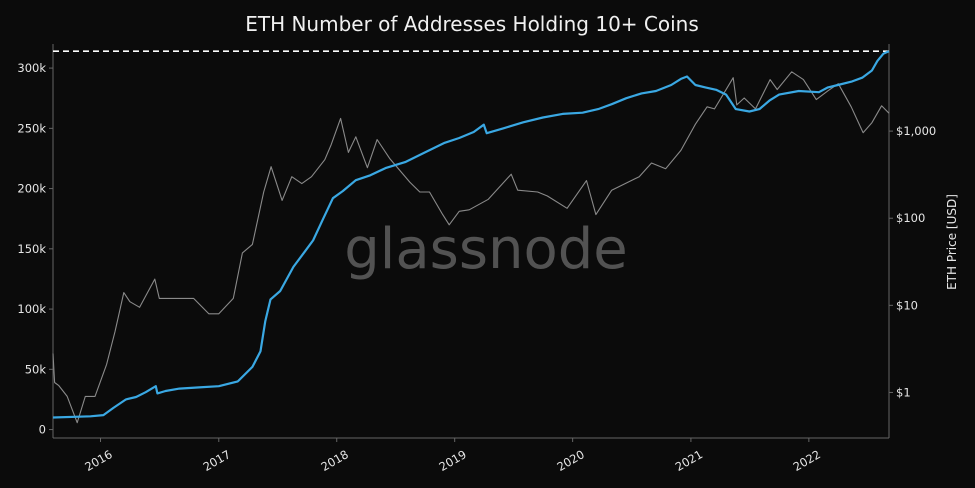 This screenshot has width=975, height=488. I want to click on x-axis-ticks: 2016 2017 2018 2019 2020 2021 2022, so click(452, 456).